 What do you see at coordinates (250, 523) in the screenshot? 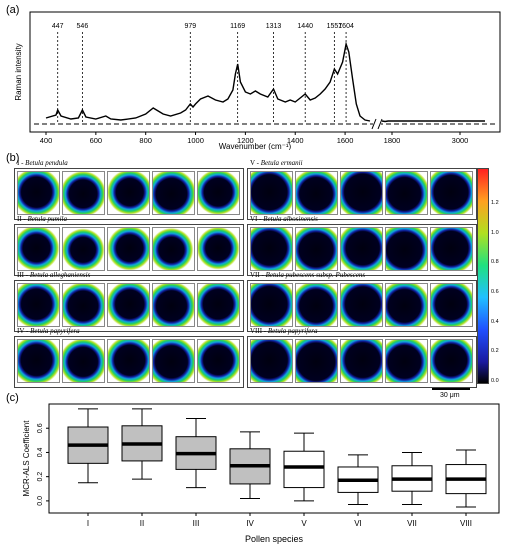
I see `x-tick-label: IV` at bounding box center [250, 523].